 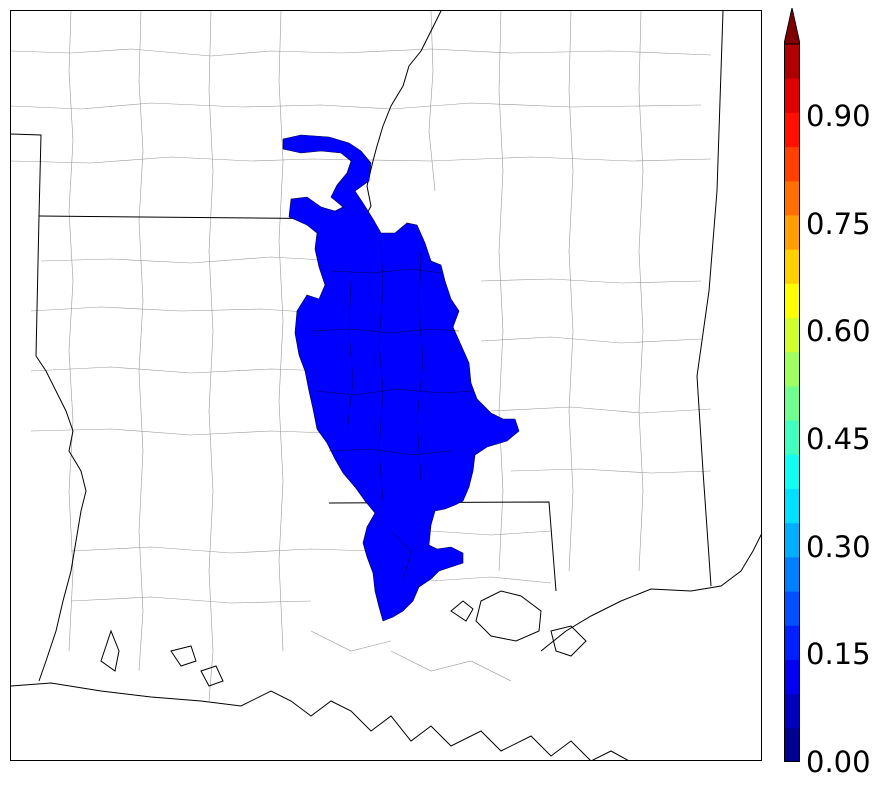 I want to click on lake-borgne, so click(x=568, y=641).